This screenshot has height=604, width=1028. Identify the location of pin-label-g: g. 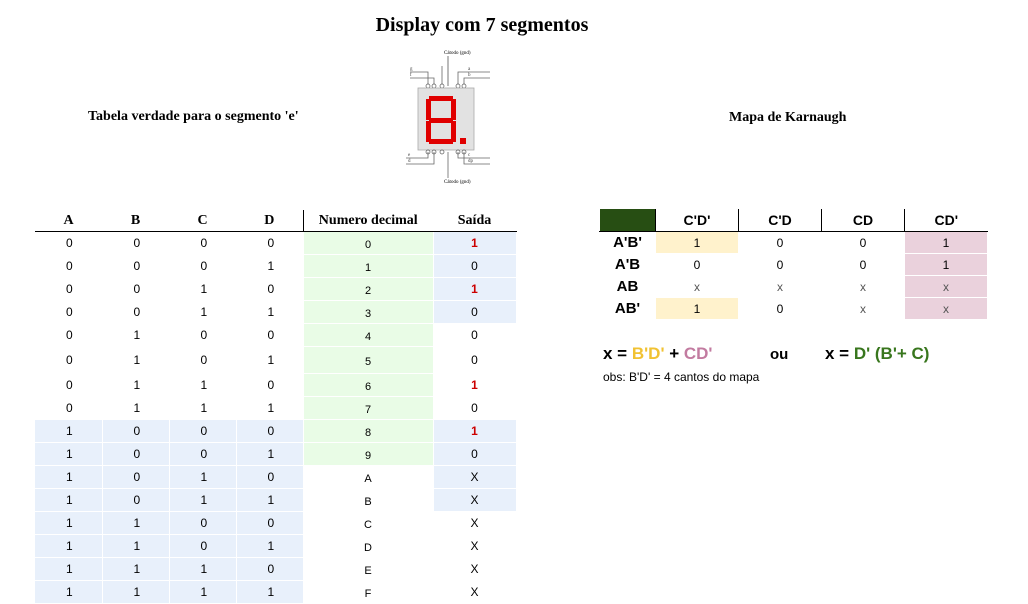
(411, 69).